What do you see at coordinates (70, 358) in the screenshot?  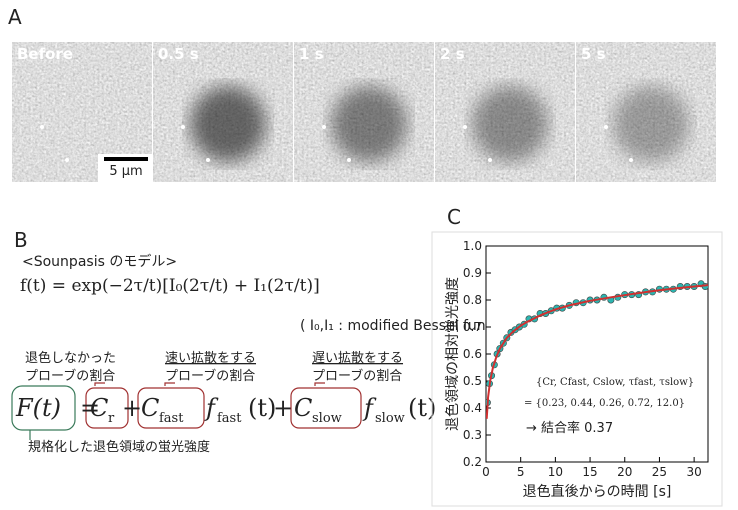 I see `annotation: 退色しなかった` at bounding box center [70, 358].